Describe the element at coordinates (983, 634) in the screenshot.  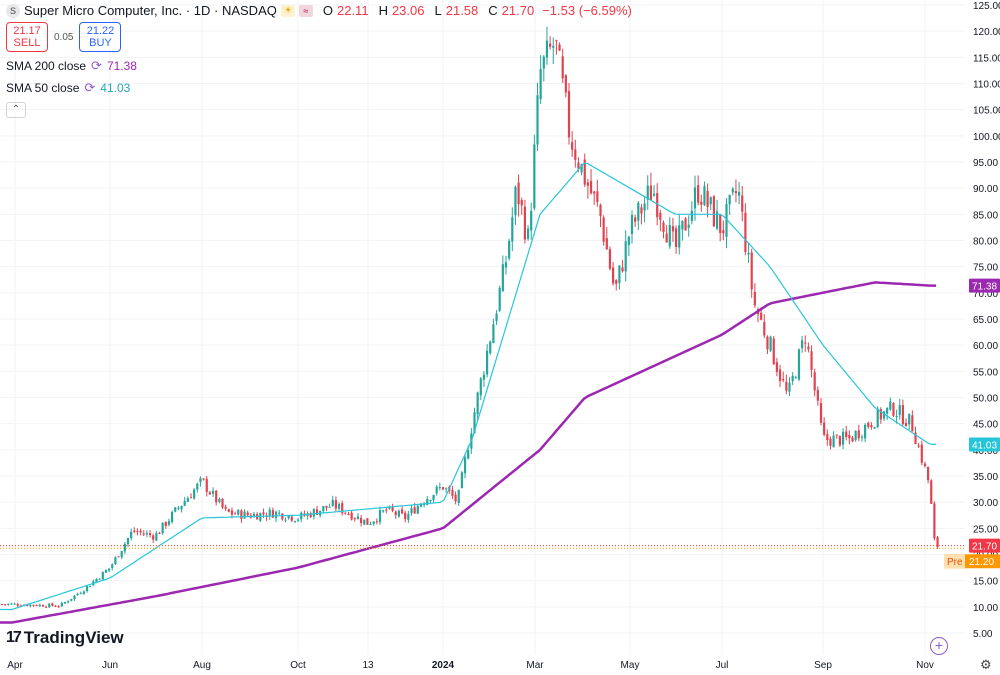
I see `y-tick-label: 5.00` at that location.